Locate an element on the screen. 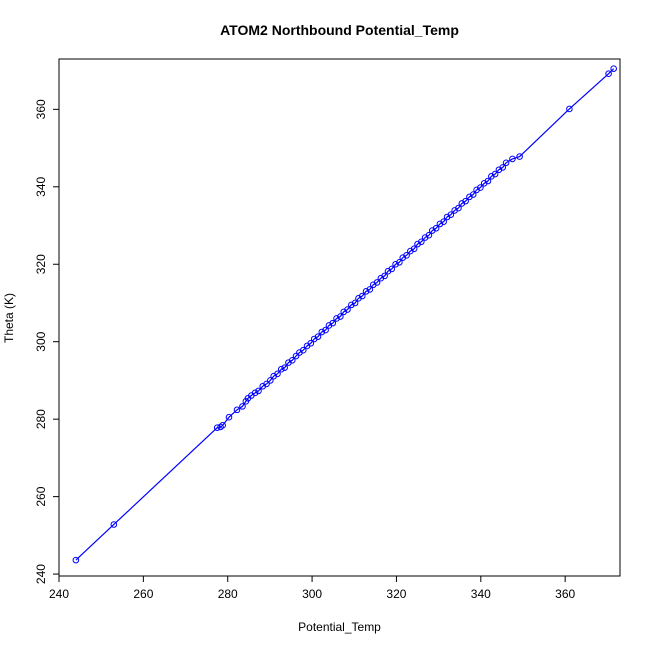  x-tick-label: 320 is located at coordinates (396, 594).